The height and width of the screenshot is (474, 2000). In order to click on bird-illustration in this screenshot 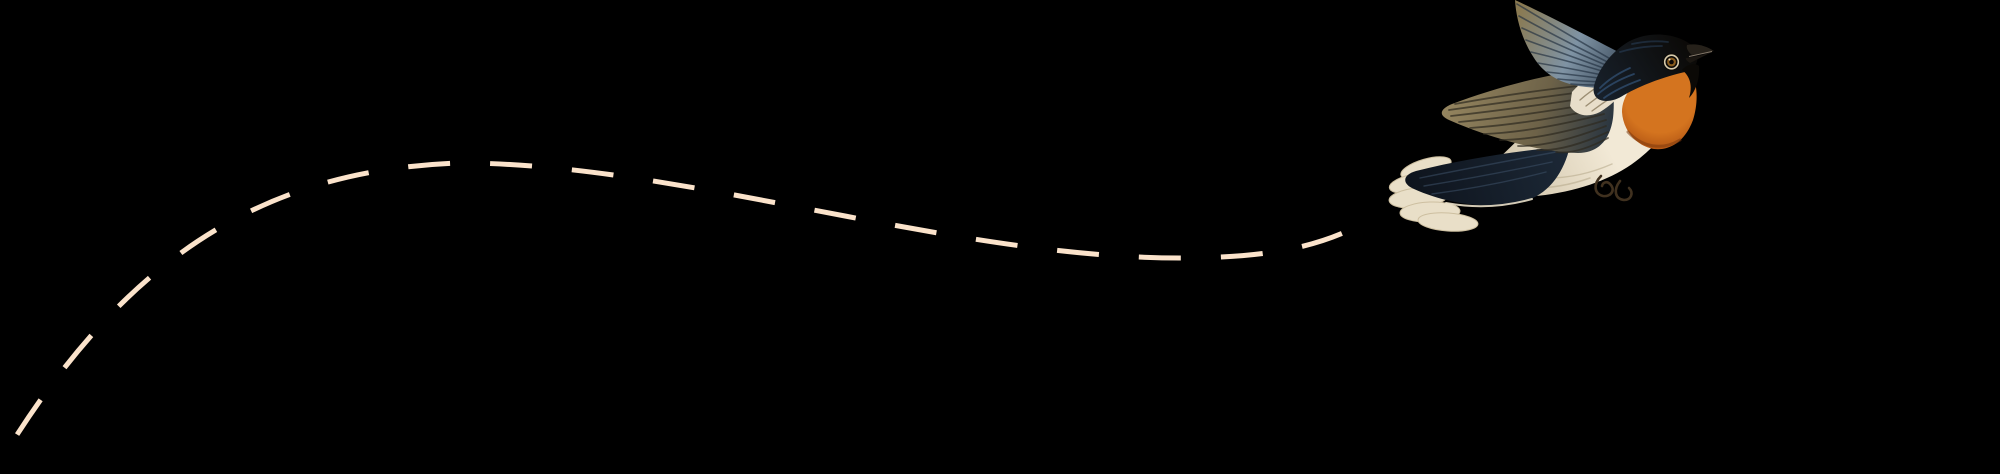, I will do `click(1551, 116)`.